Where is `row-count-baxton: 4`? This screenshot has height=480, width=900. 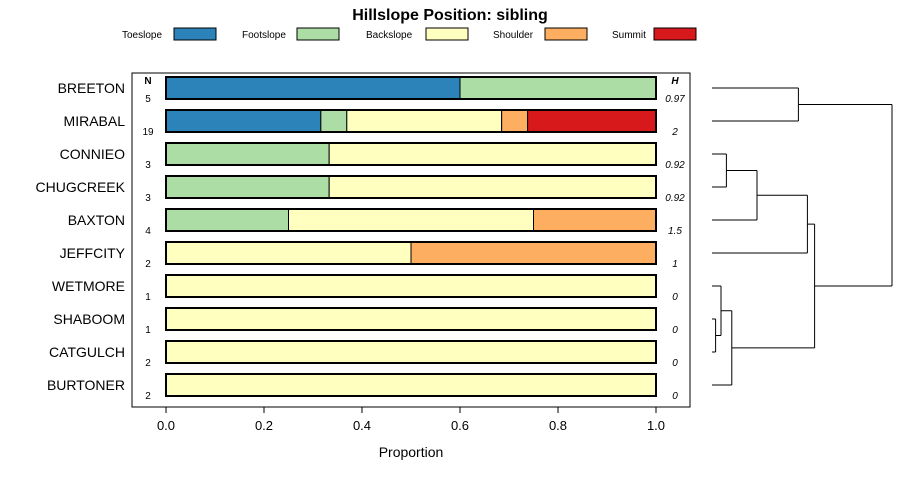
row-count-baxton: 4 is located at coordinates (148, 231).